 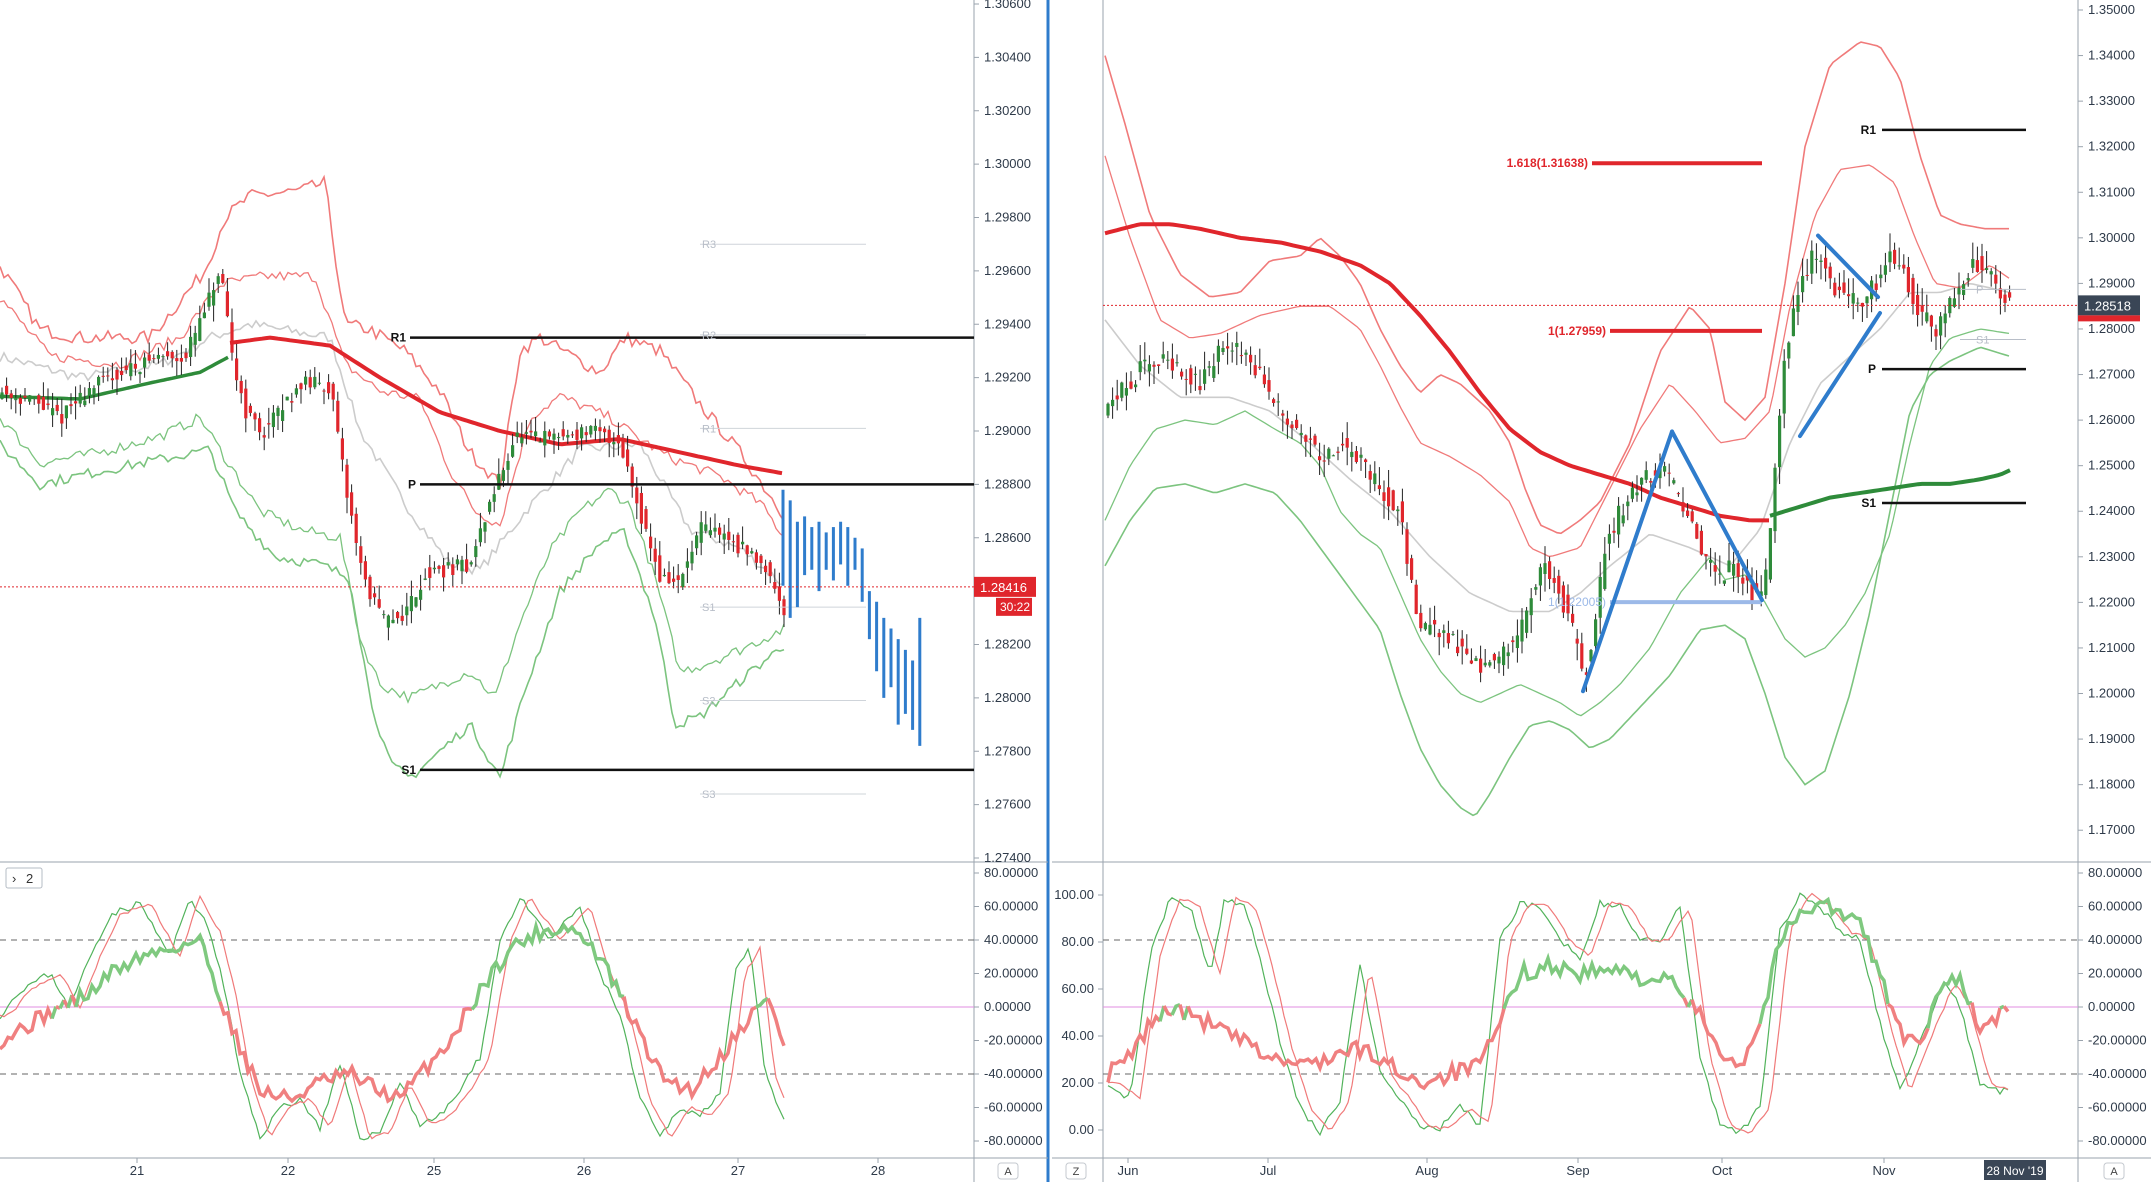 I want to click on stochastic-d-line, so click(x=392, y=1017).